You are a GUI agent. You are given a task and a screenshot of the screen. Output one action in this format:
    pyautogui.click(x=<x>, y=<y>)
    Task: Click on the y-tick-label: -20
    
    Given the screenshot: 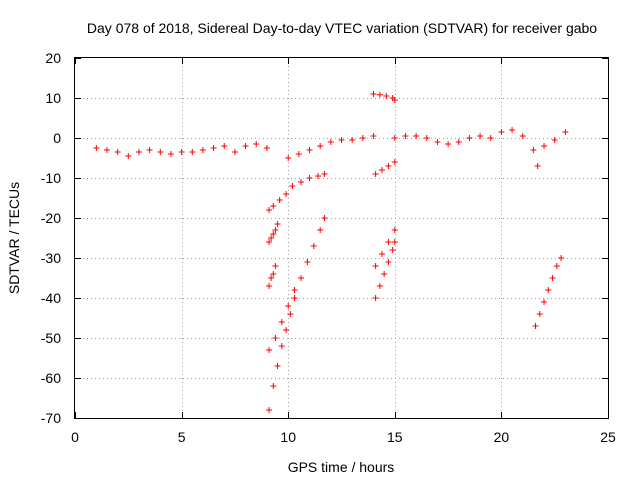 What is the action you would take?
    pyautogui.click(x=51, y=218)
    